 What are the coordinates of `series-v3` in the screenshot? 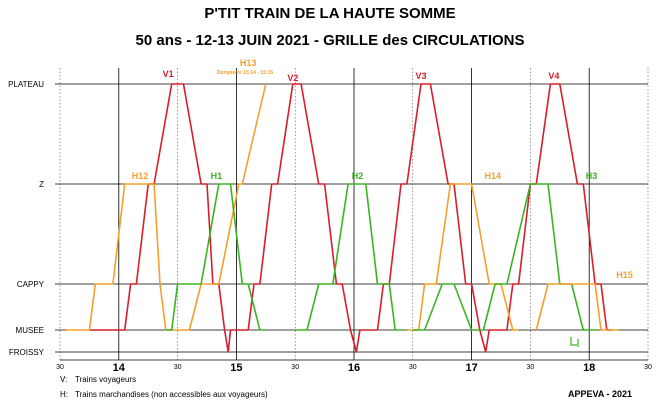 It's located at (430, 218).